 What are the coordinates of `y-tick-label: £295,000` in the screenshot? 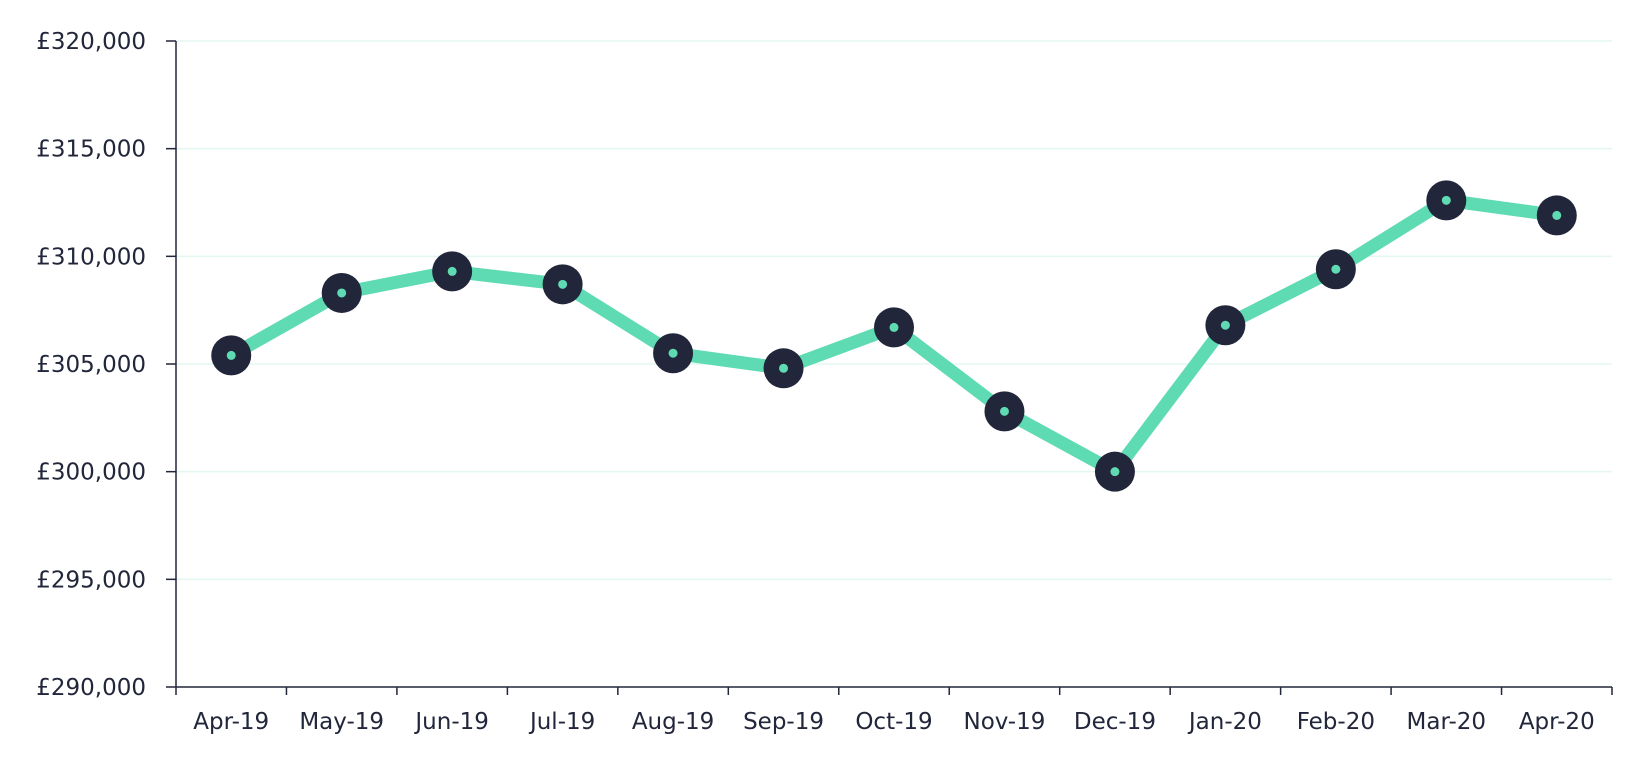 It's located at (91, 580).